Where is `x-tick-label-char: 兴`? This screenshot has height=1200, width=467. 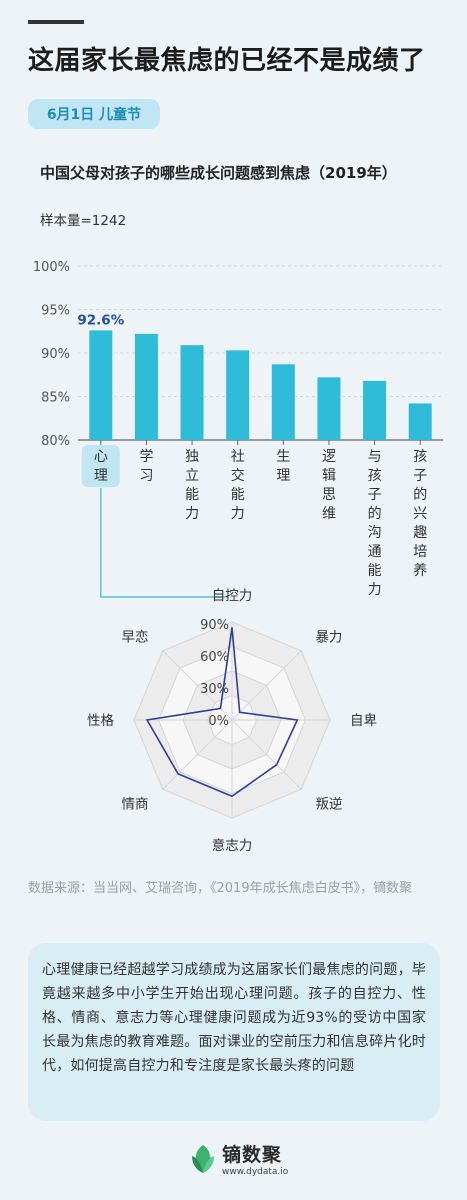
x-tick-label-char: 兴 is located at coordinates (420, 514).